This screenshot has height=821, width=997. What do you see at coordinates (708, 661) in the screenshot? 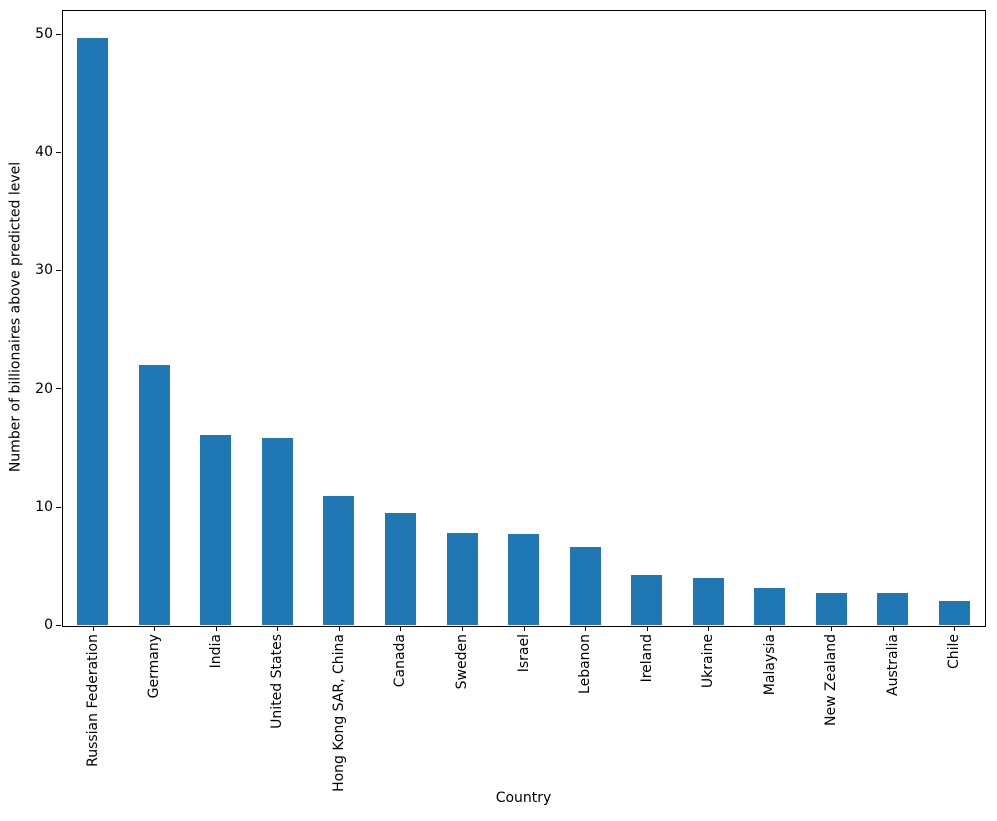
I see `x-tick-label: Ukraine` at bounding box center [708, 661].